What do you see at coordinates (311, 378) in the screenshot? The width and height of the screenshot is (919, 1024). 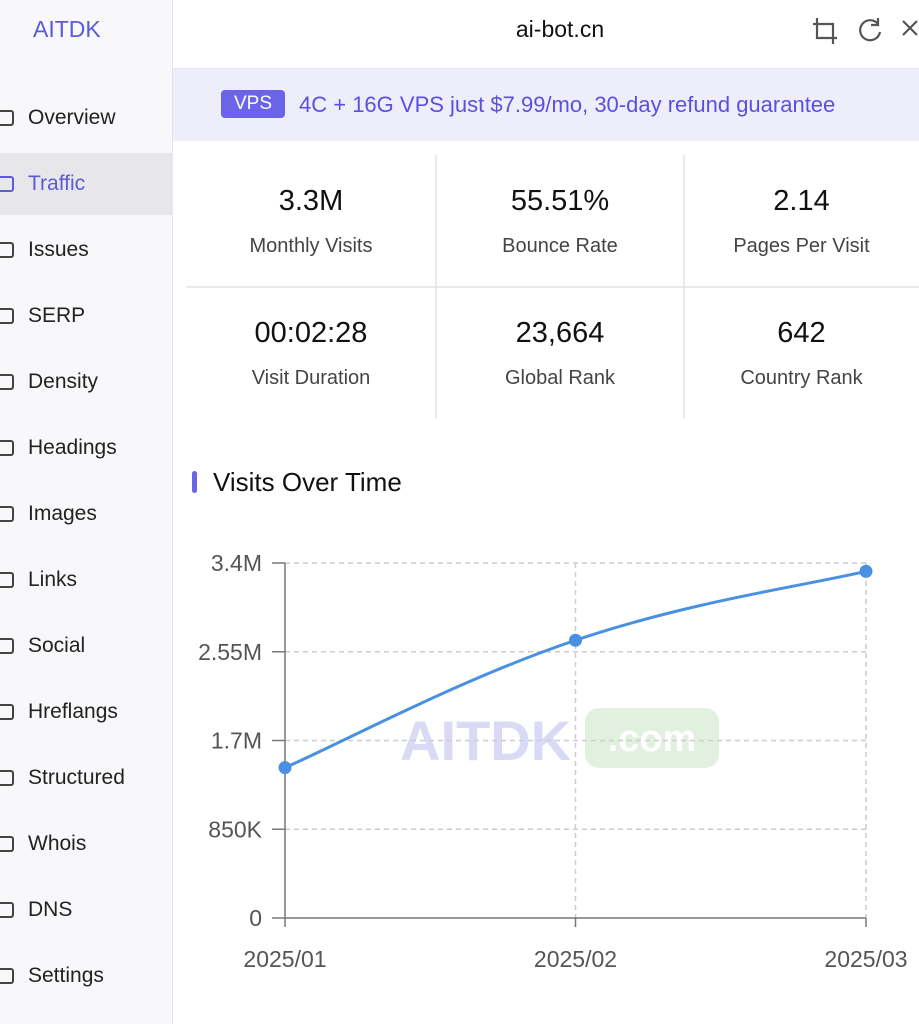 I see `stat-label: Visit Duration` at bounding box center [311, 378].